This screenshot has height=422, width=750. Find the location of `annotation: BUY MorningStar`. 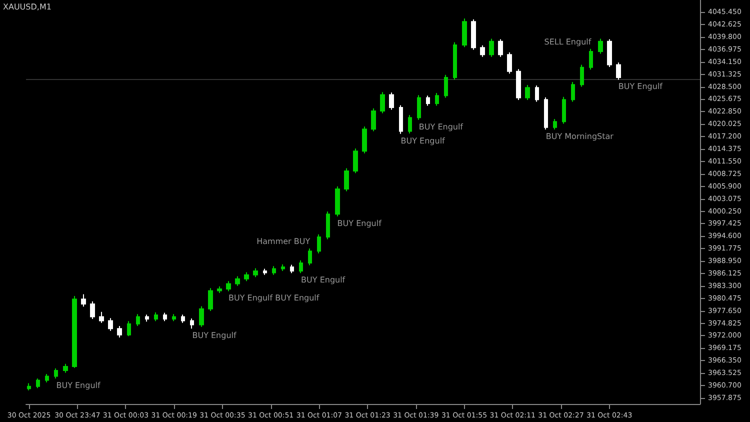

annotation: BUY MorningStar is located at coordinates (580, 137).